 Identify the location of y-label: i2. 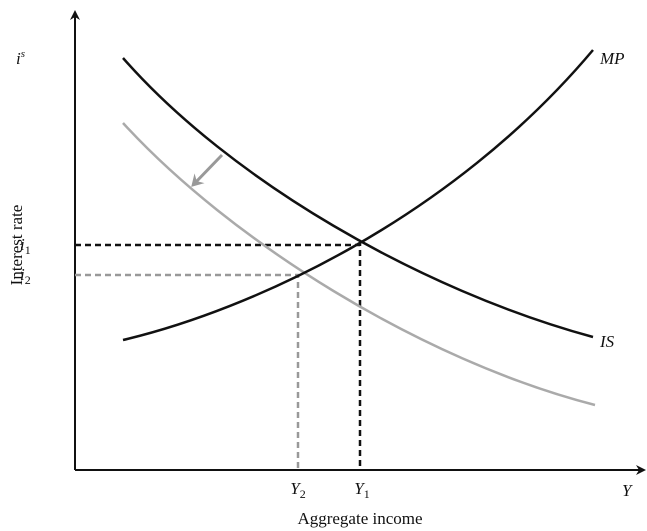
(25, 276).